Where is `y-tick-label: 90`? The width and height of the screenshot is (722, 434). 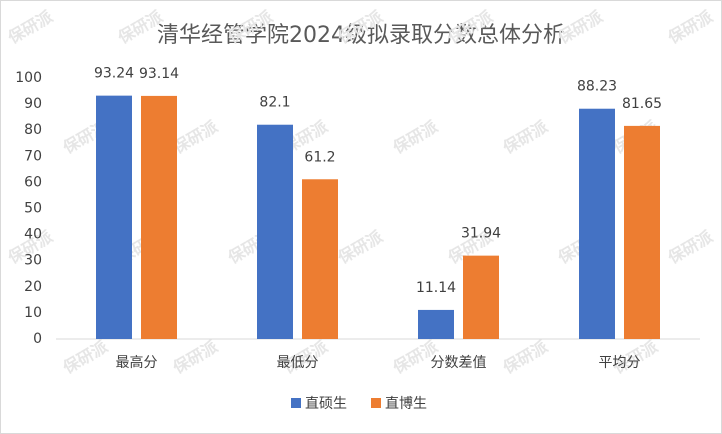
y-tick-label: 90 is located at coordinates (33, 104).